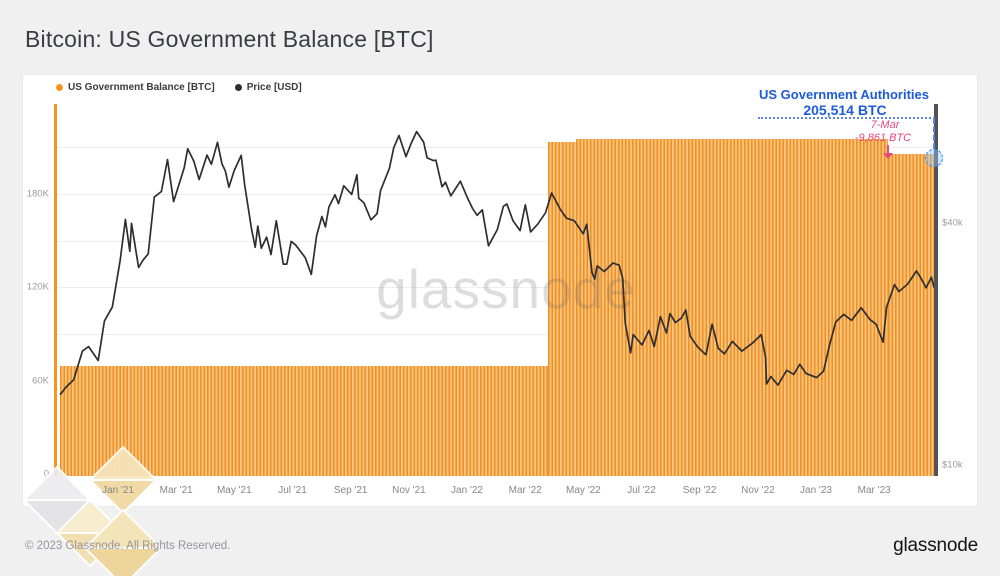  Describe the element at coordinates (37, 194) in the screenshot. I see `y-left-tick-label: 180K` at that location.